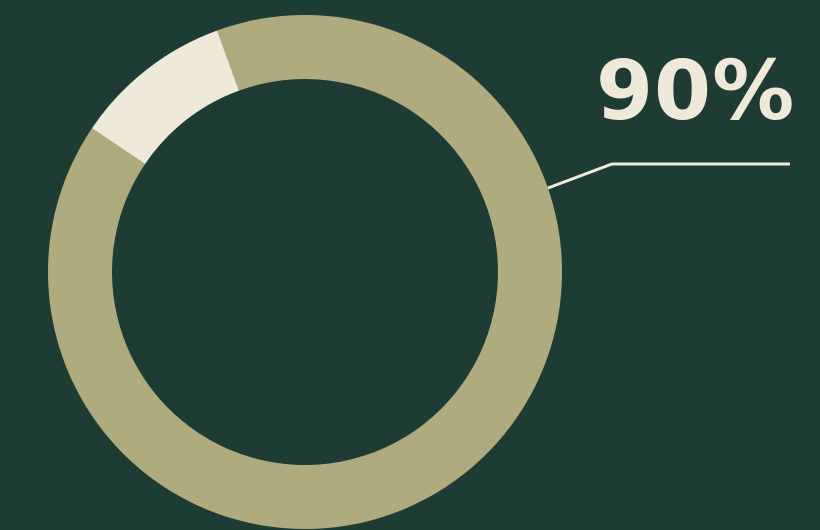 This screenshot has width=820, height=530. What do you see at coordinates (165, 97) in the screenshot?
I see `donut-slice-remainder` at bounding box center [165, 97].